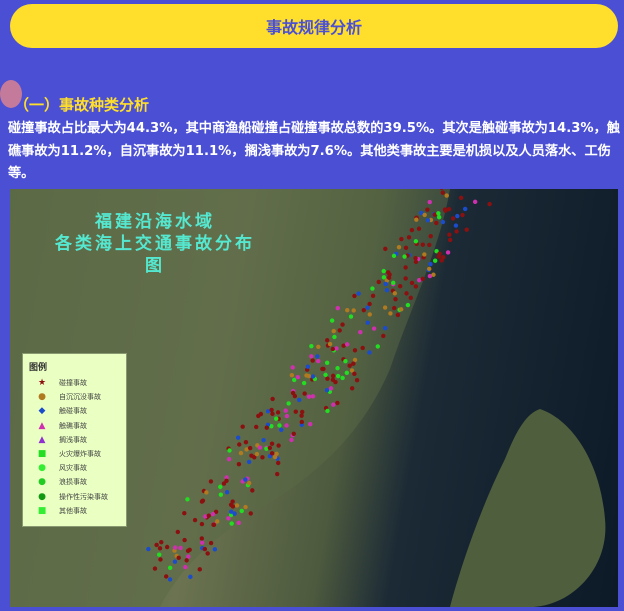 This screenshot has height=611, width=624. I want to click on legend-item: ▲ 触礁事故, so click(74, 426).